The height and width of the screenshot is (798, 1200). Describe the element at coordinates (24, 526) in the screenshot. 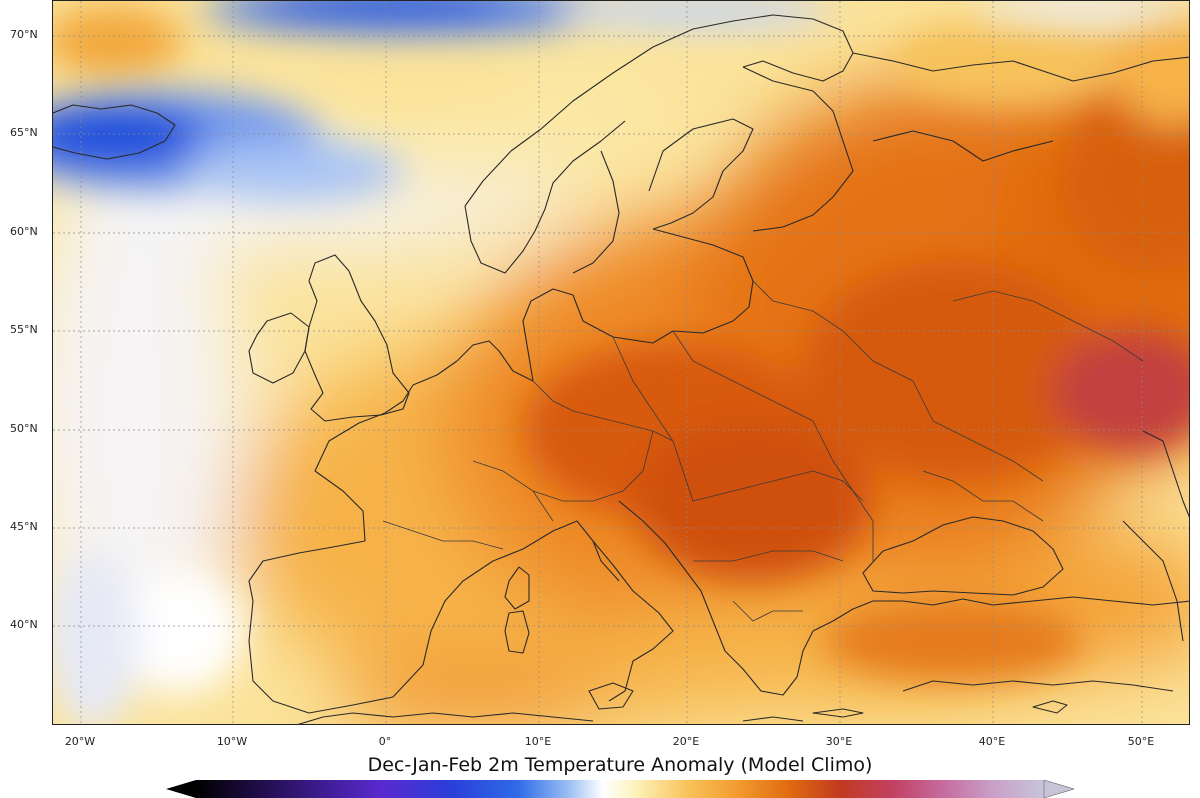

I see `lat-label-45n: 45°N` at that location.